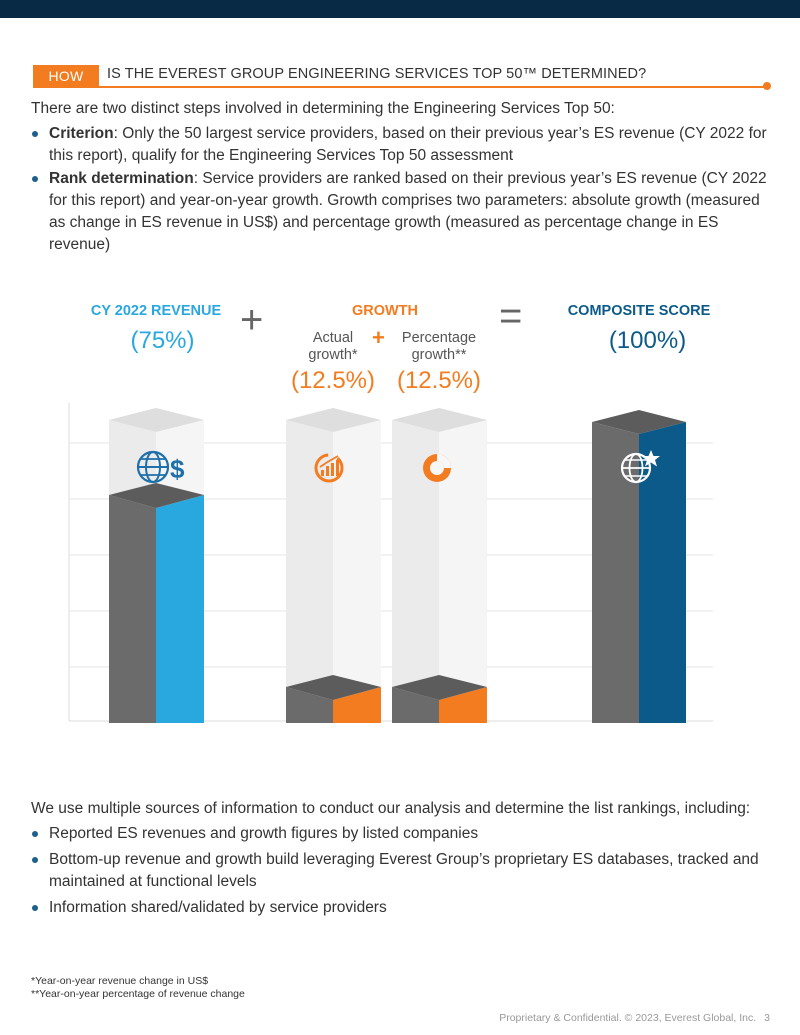  I want to click on growth-chart-icon, so click(329, 468).